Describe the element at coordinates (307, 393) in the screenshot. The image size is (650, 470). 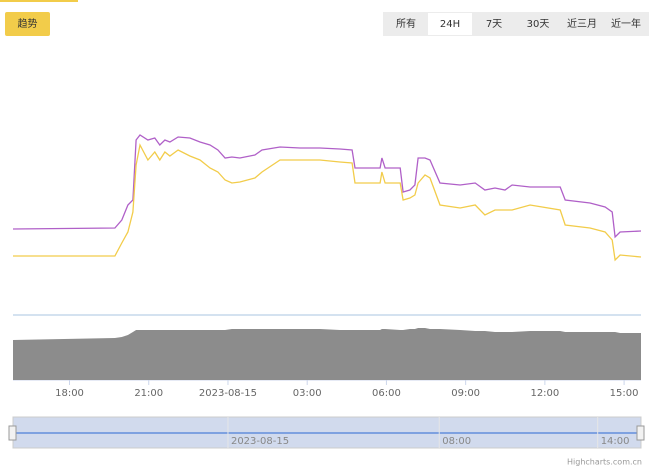
I see `x-tick-label: 03:00` at that location.